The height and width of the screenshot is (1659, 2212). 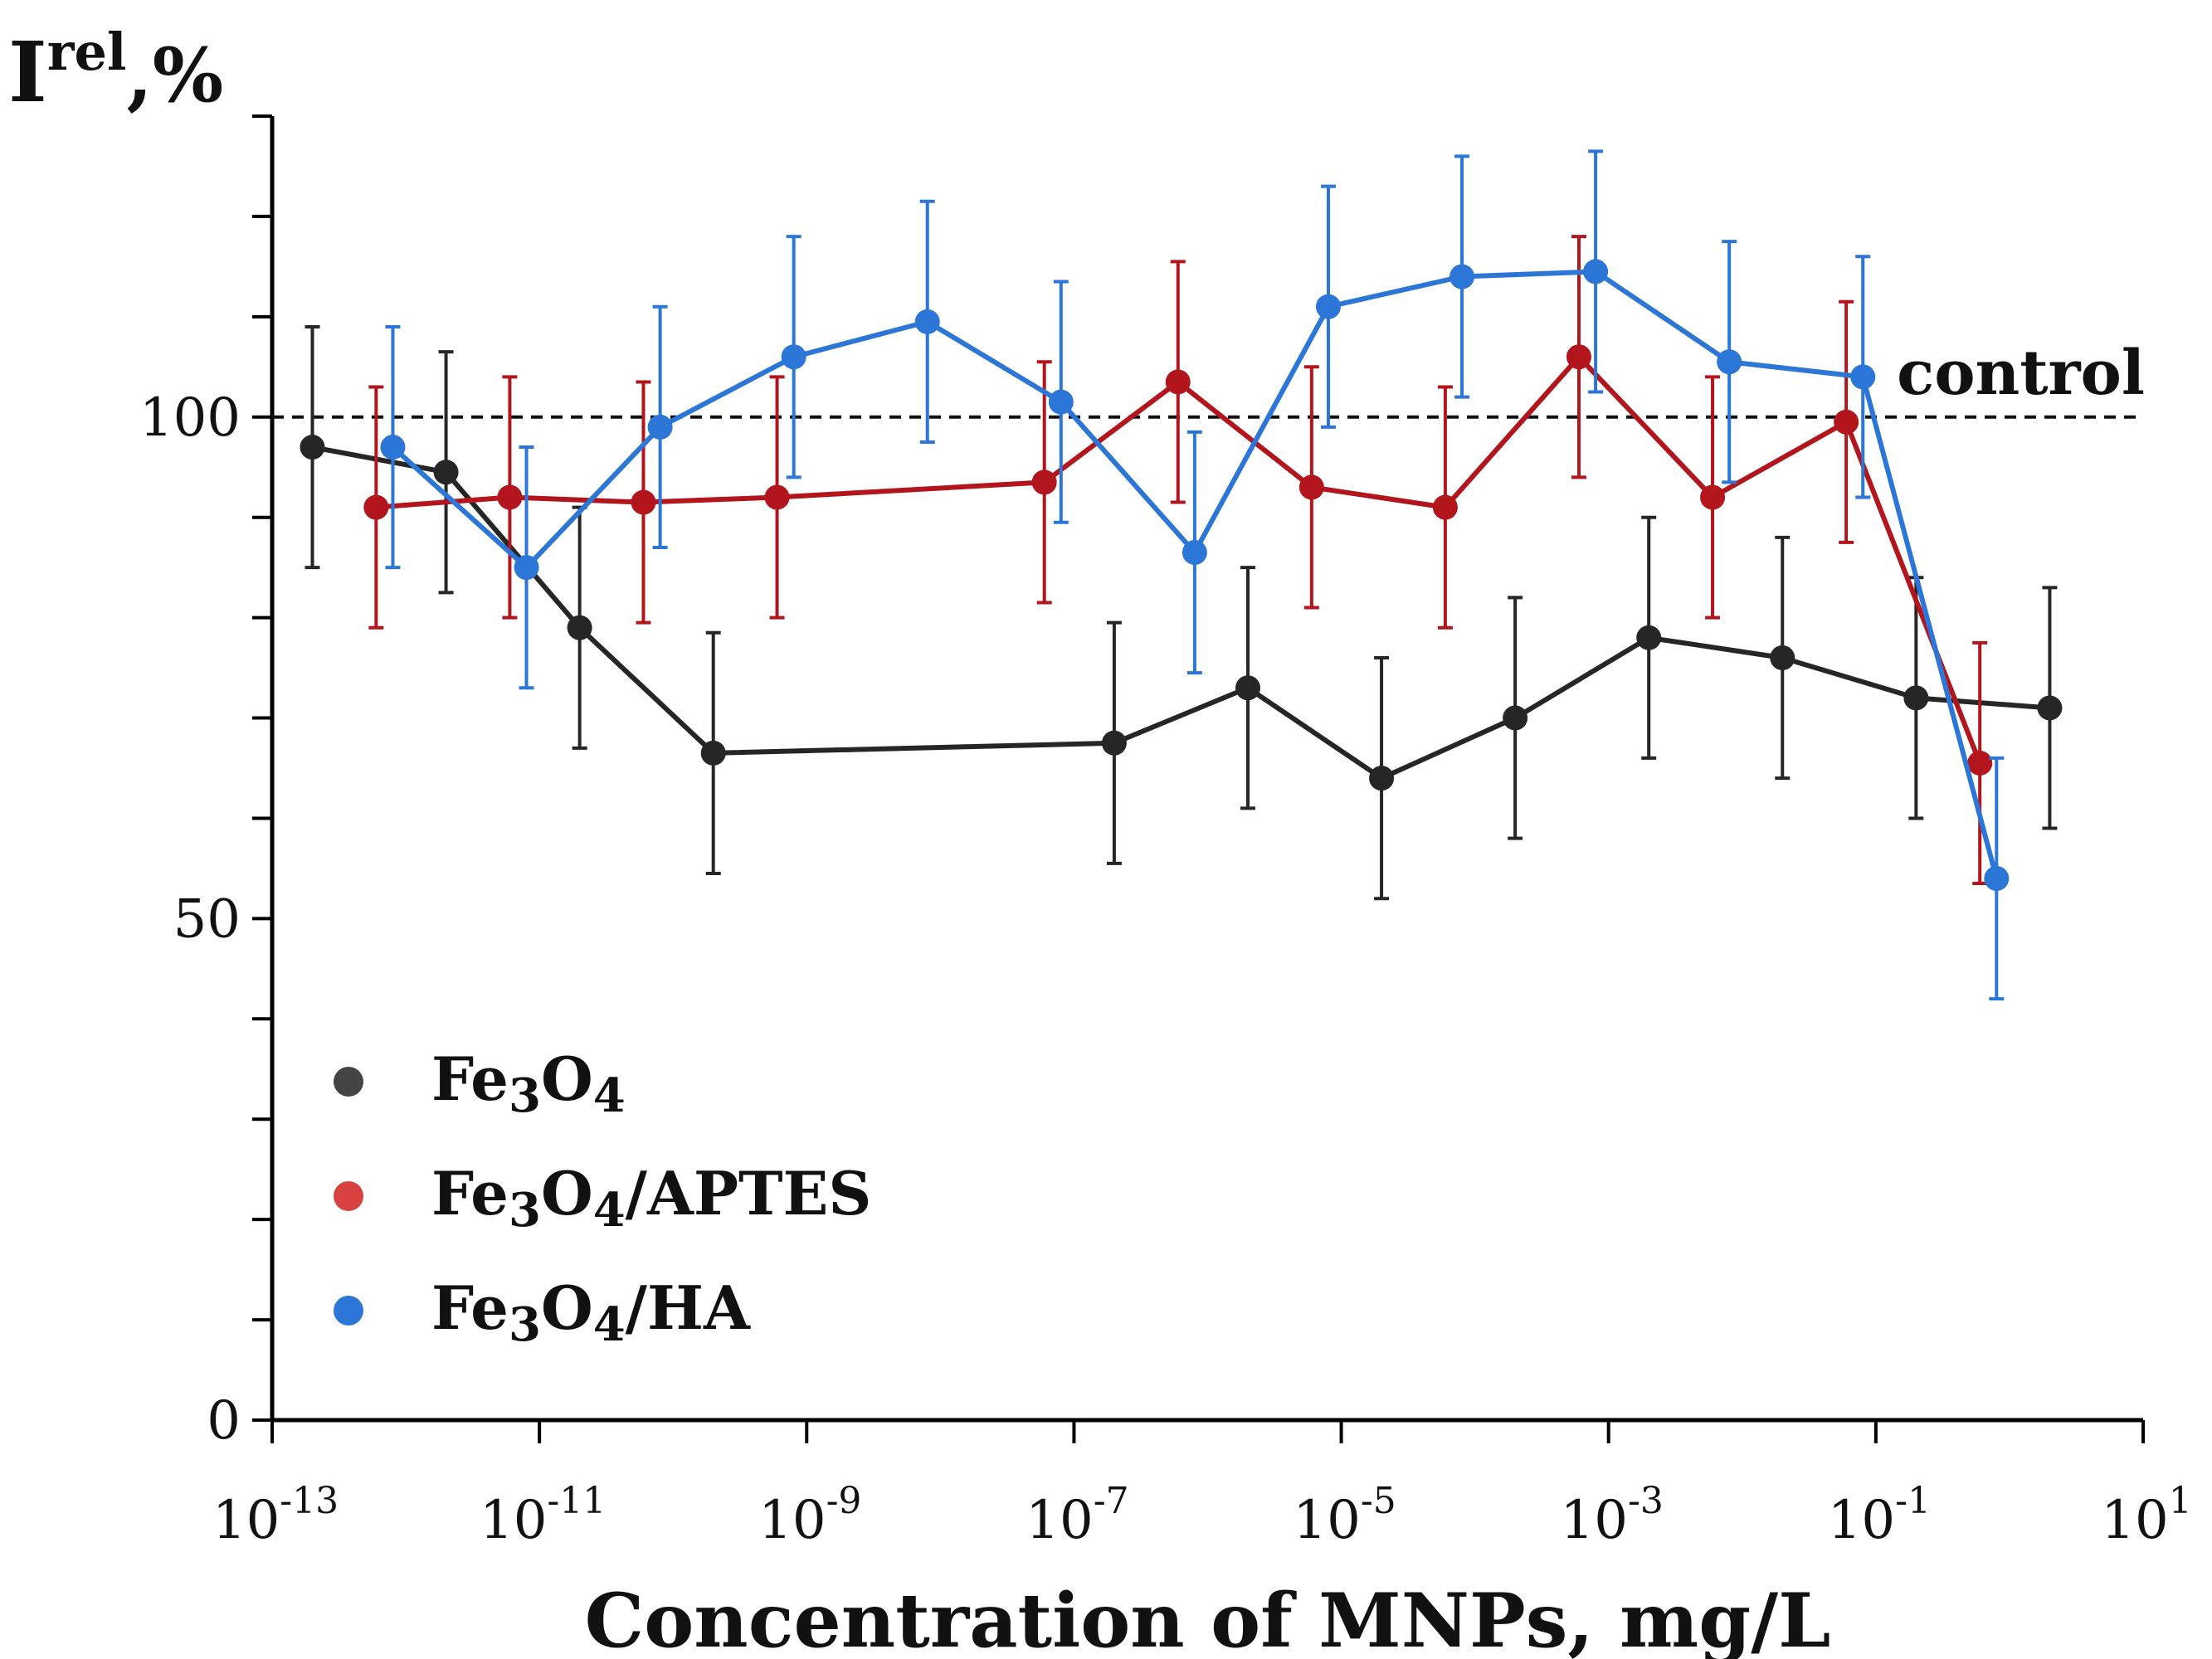 I want to click on x-tick-label: 10⁻⁷, so click(x=1077, y=1515).